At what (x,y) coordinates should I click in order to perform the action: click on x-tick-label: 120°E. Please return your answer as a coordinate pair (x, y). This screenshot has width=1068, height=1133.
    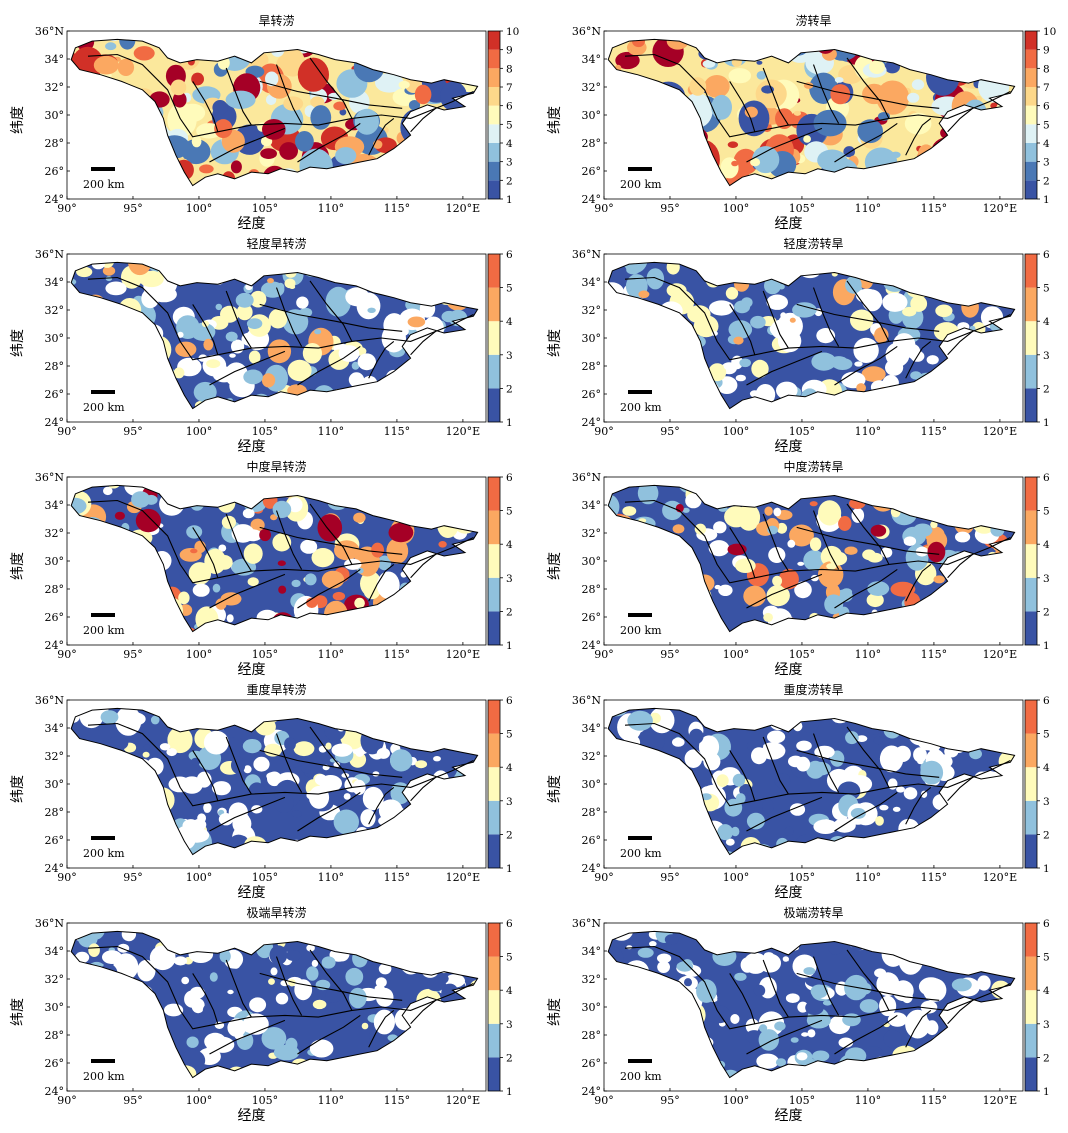
    Looking at the image, I should click on (1000, 431).